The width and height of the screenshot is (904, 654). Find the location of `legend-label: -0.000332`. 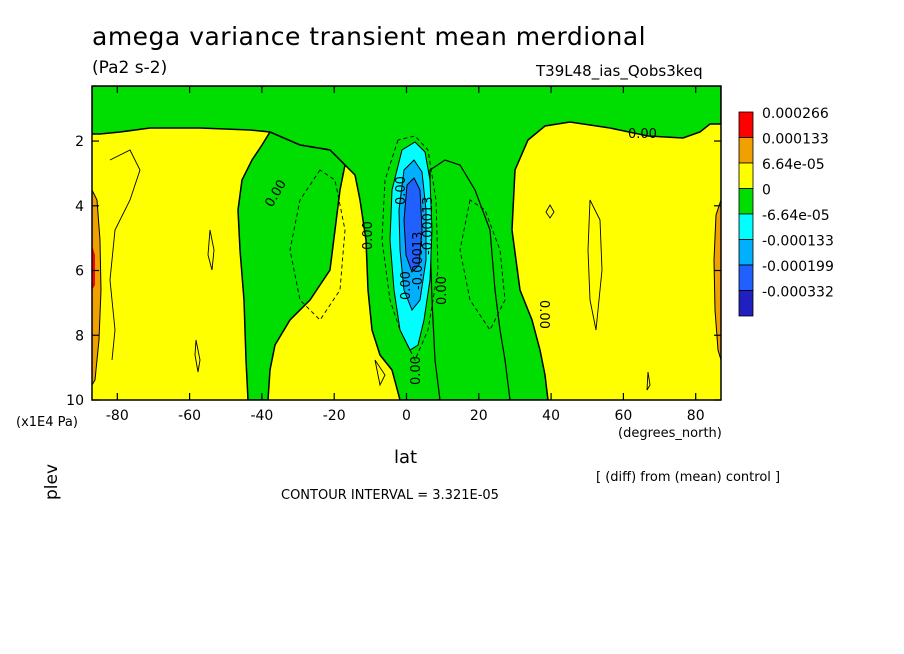

legend-label: -0.000332 is located at coordinates (798, 293).